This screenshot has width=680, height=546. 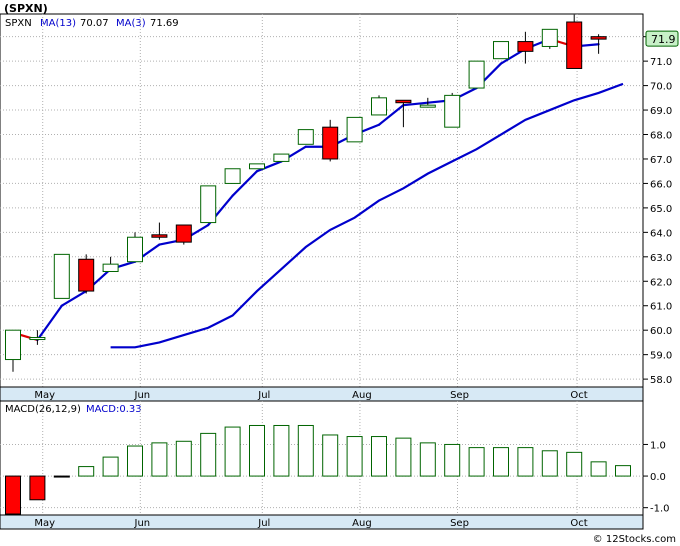 What do you see at coordinates (310, 395) in the screenshot?
I see `price-month-labels: May Jun Jul Aug Sep Oct` at bounding box center [310, 395].